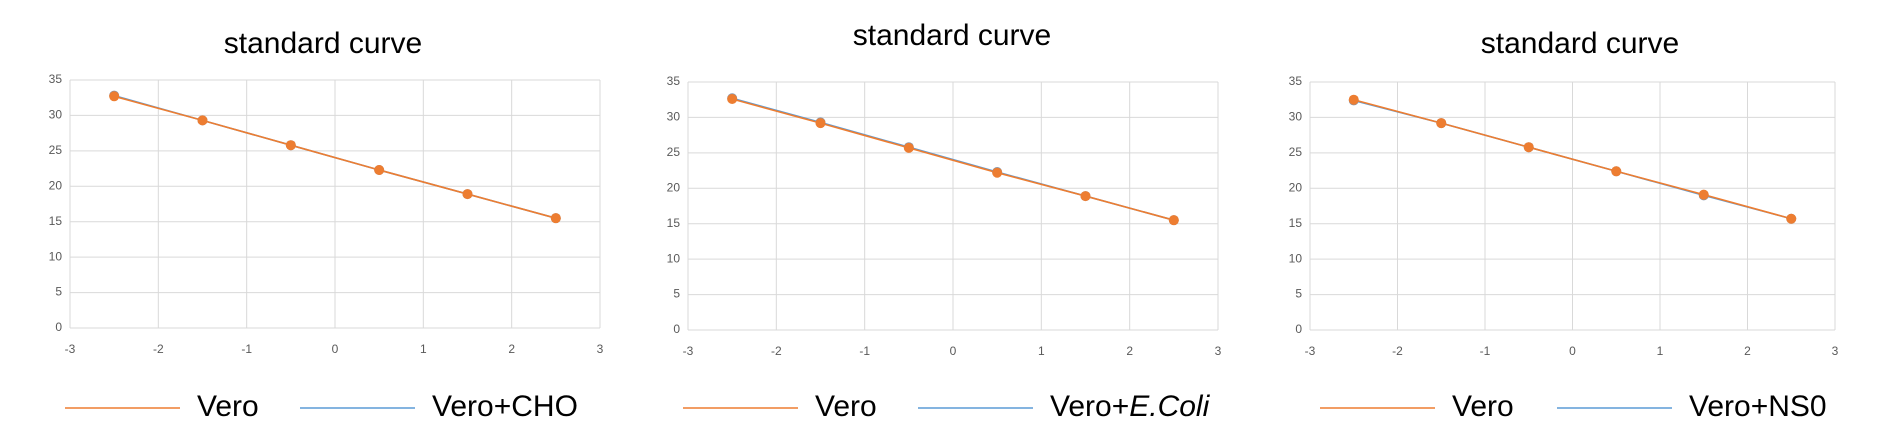 This screenshot has width=1889, height=438. What do you see at coordinates (1130, 406) in the screenshot?
I see `legend-label-comparison: Vero+E.Coli` at bounding box center [1130, 406].